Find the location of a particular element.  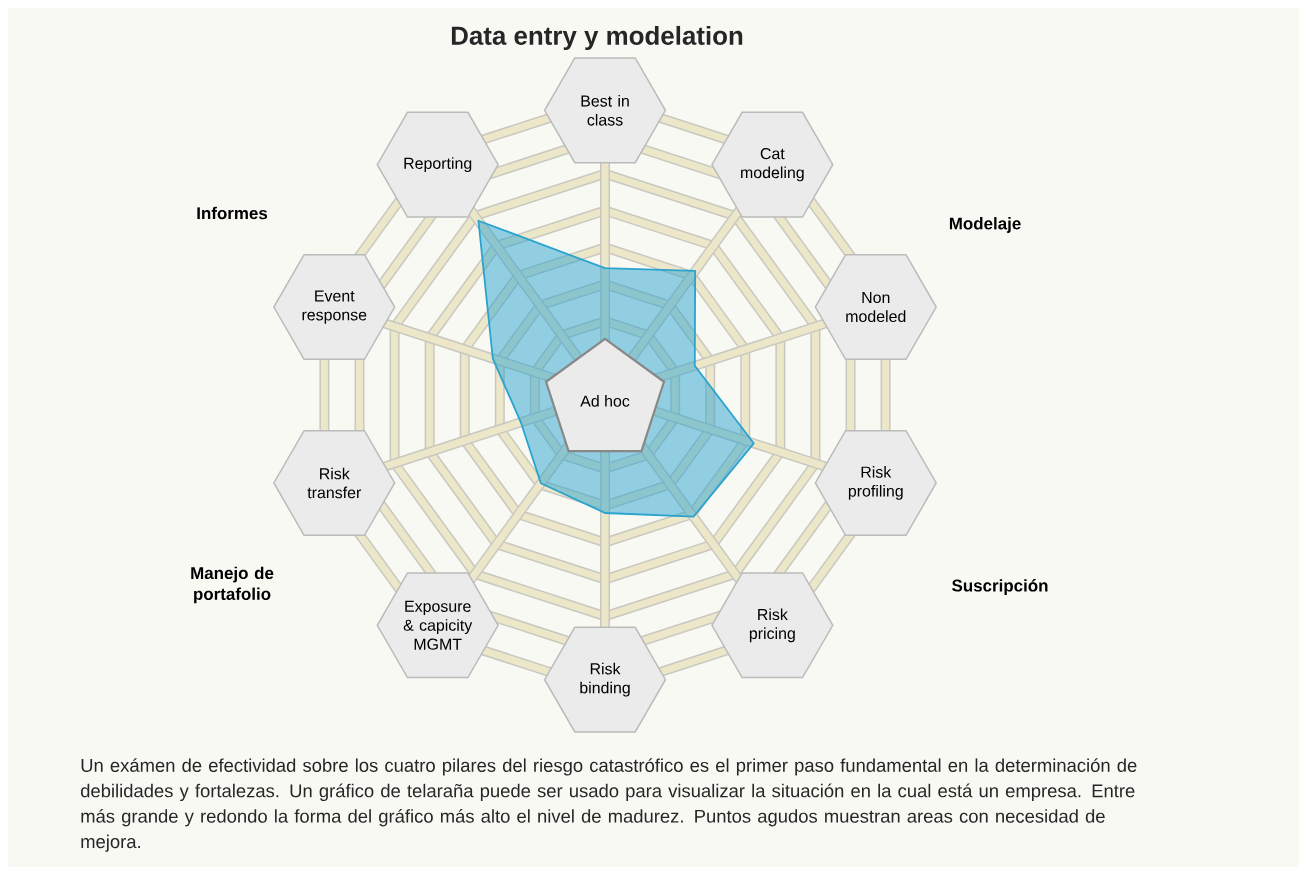

spoke-label: Risk binding is located at coordinates (605, 679).